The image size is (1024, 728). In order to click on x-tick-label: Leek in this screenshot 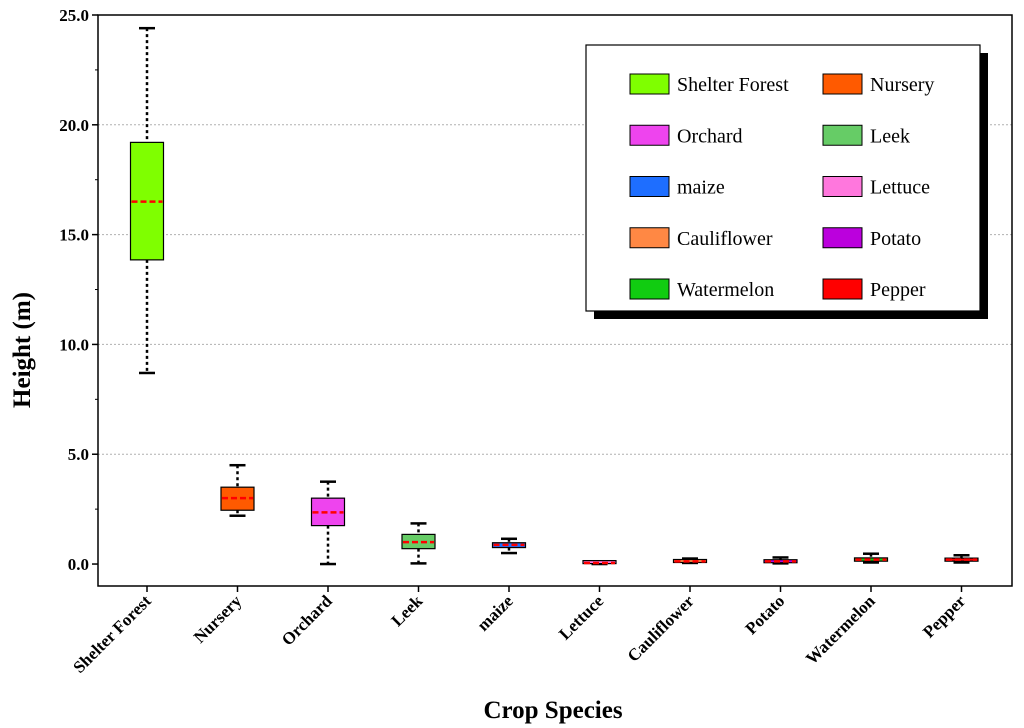, I will do `click(407, 610)`.